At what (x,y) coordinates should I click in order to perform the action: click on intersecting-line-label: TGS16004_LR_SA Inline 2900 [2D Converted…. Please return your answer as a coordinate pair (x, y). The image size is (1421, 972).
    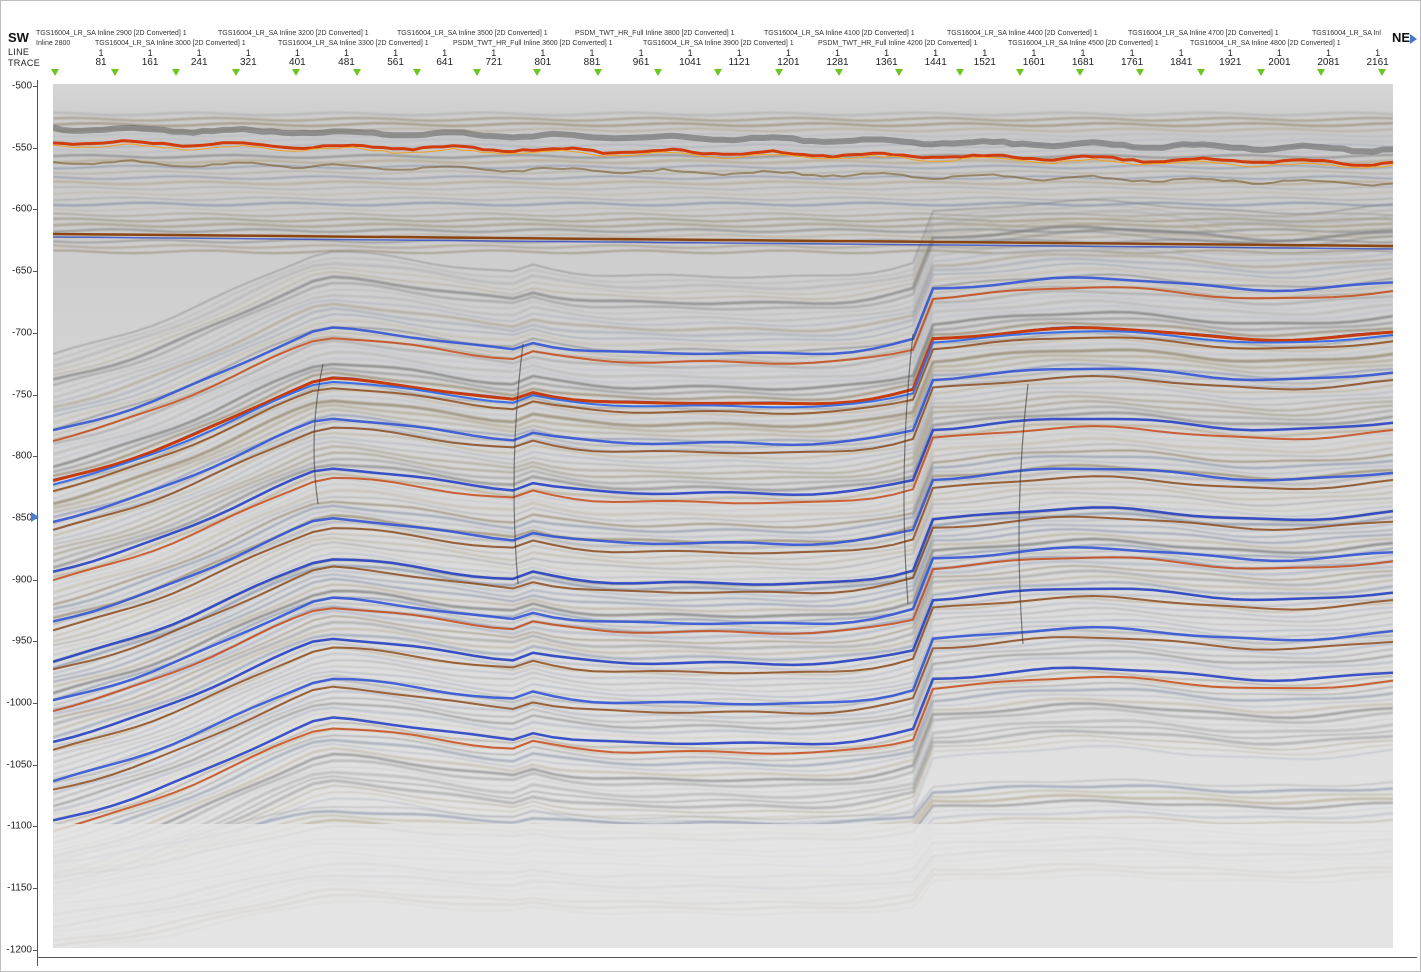
    Looking at the image, I should click on (111, 33).